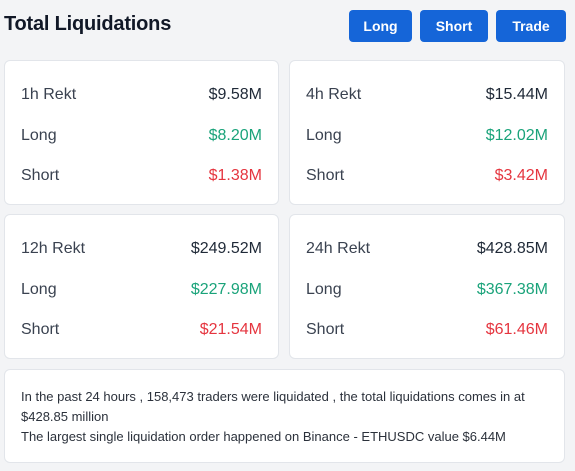  I want to click on period-label: 4h Rekt, so click(334, 94).